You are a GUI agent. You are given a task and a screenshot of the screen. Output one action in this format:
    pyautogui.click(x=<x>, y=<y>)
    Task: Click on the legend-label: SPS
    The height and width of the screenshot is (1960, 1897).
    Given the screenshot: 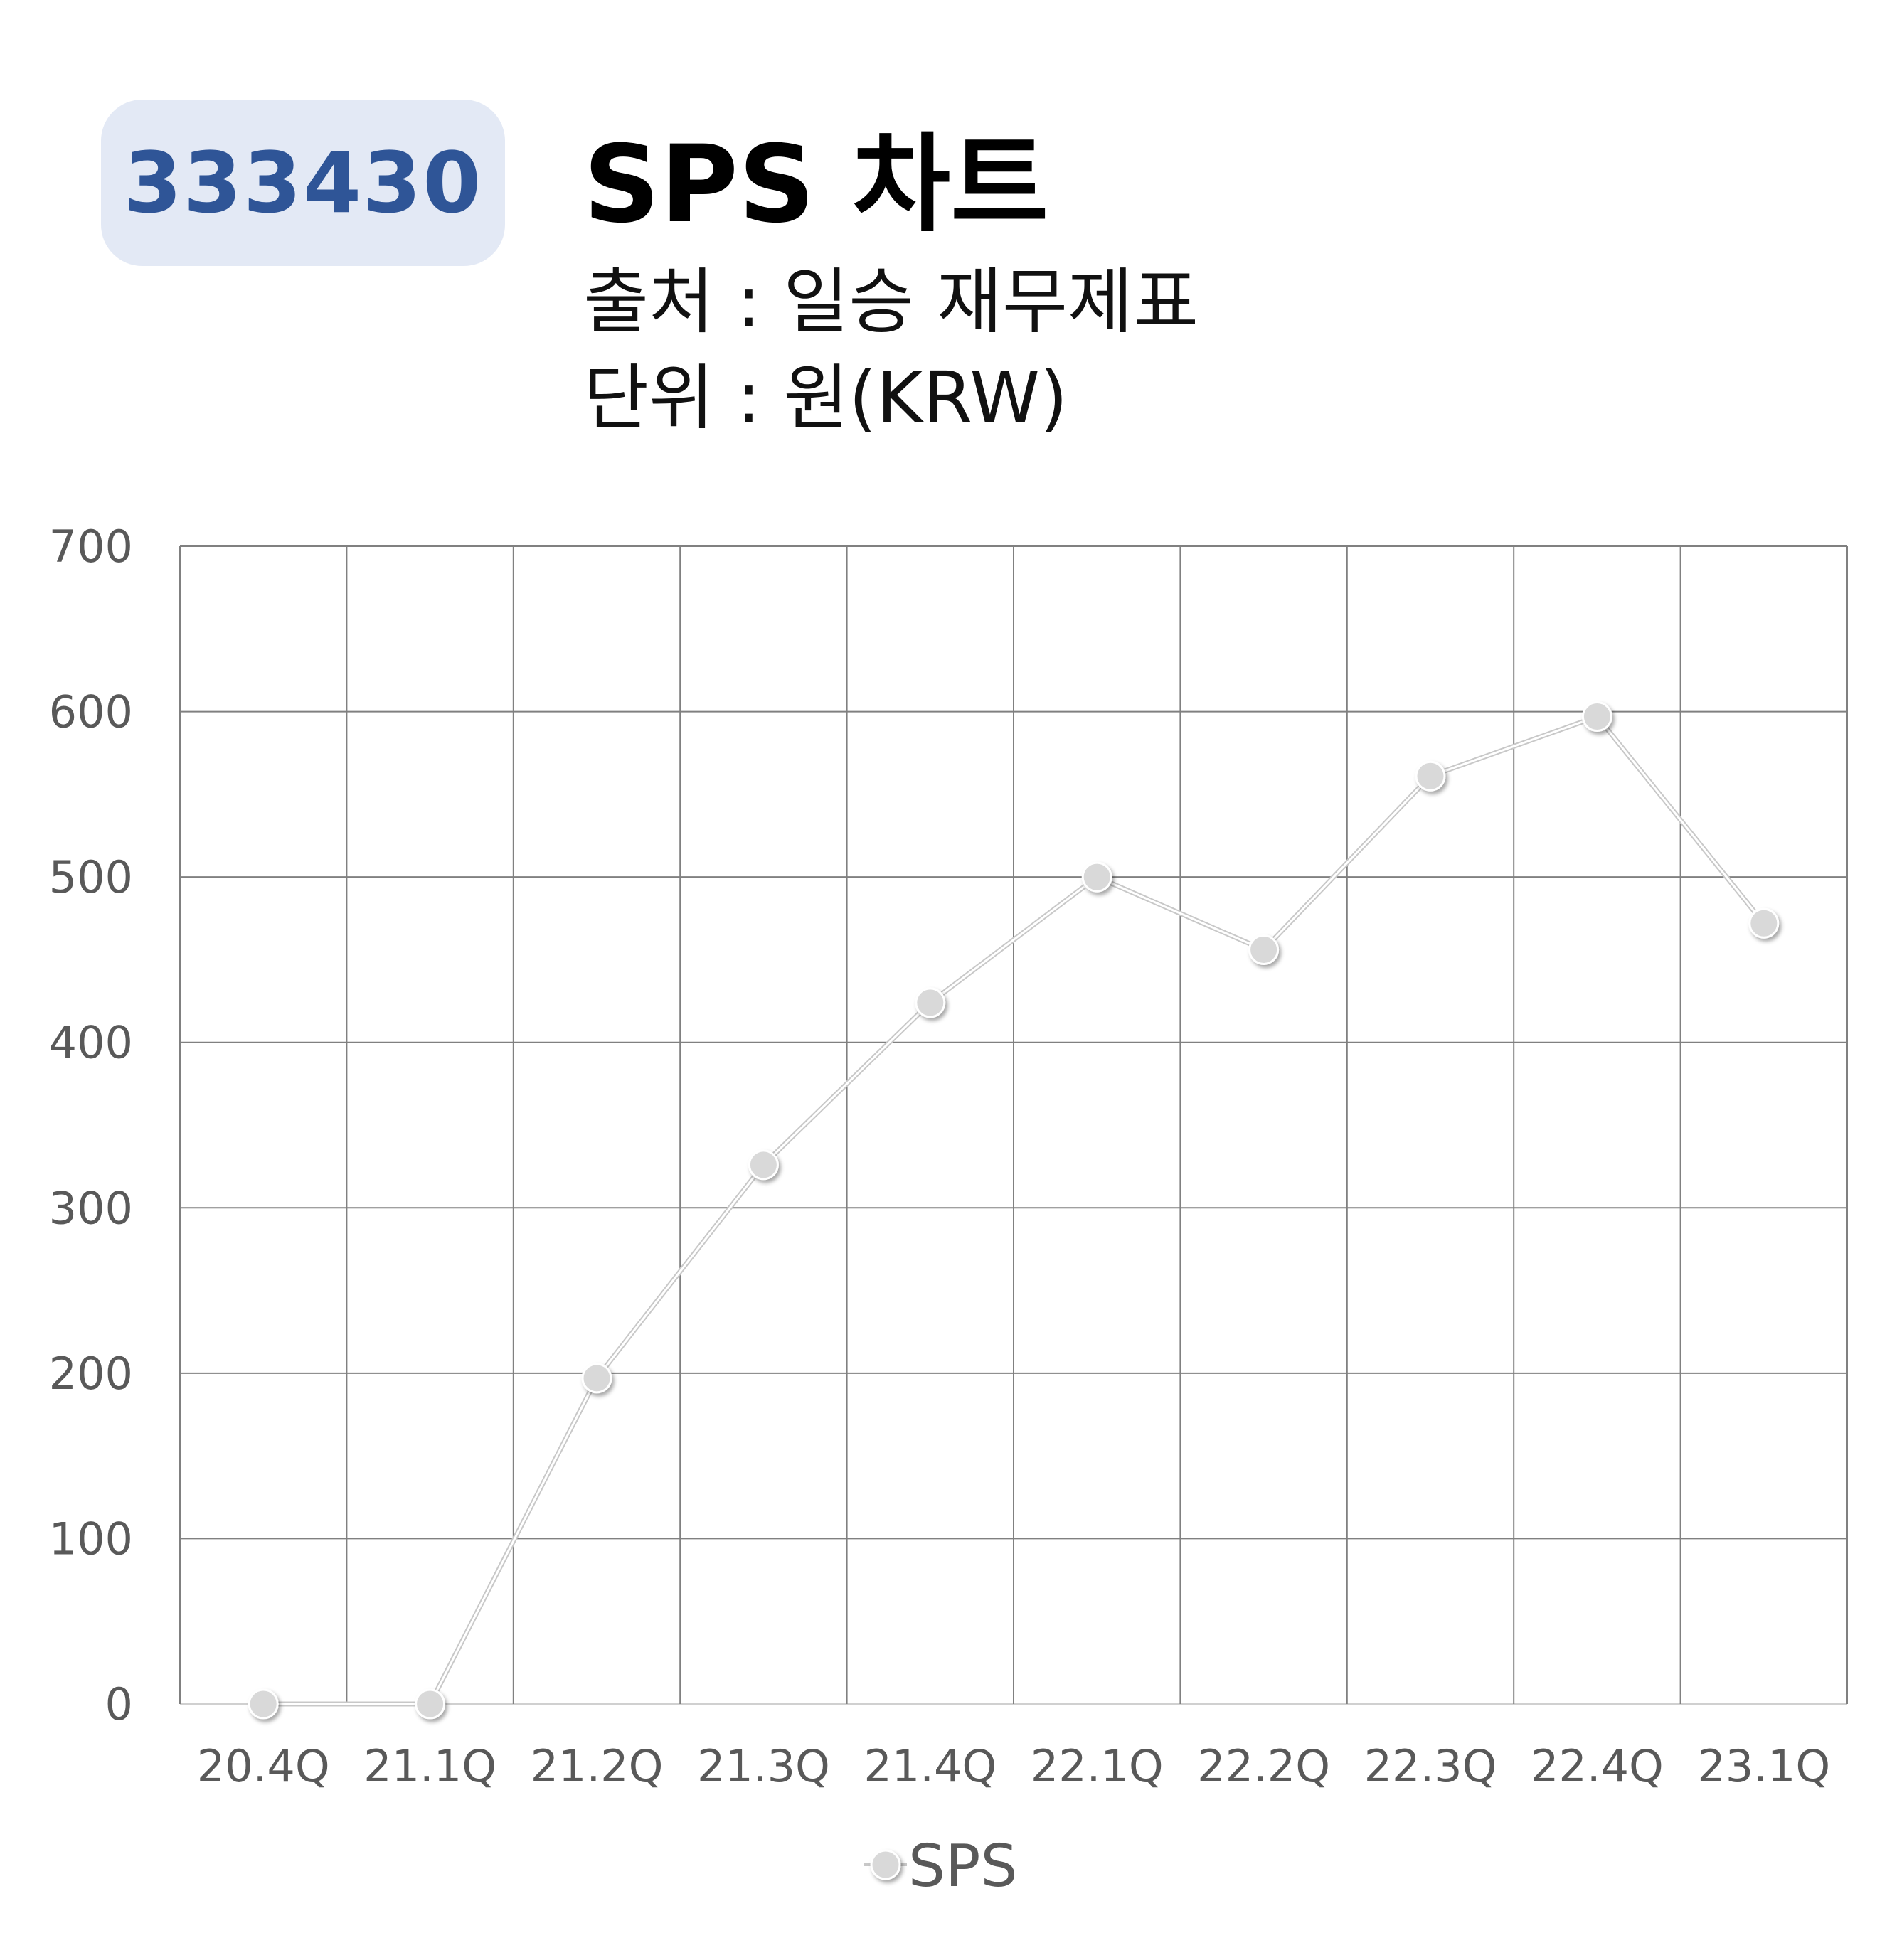 What is the action you would take?
    pyautogui.click(x=963, y=1866)
    